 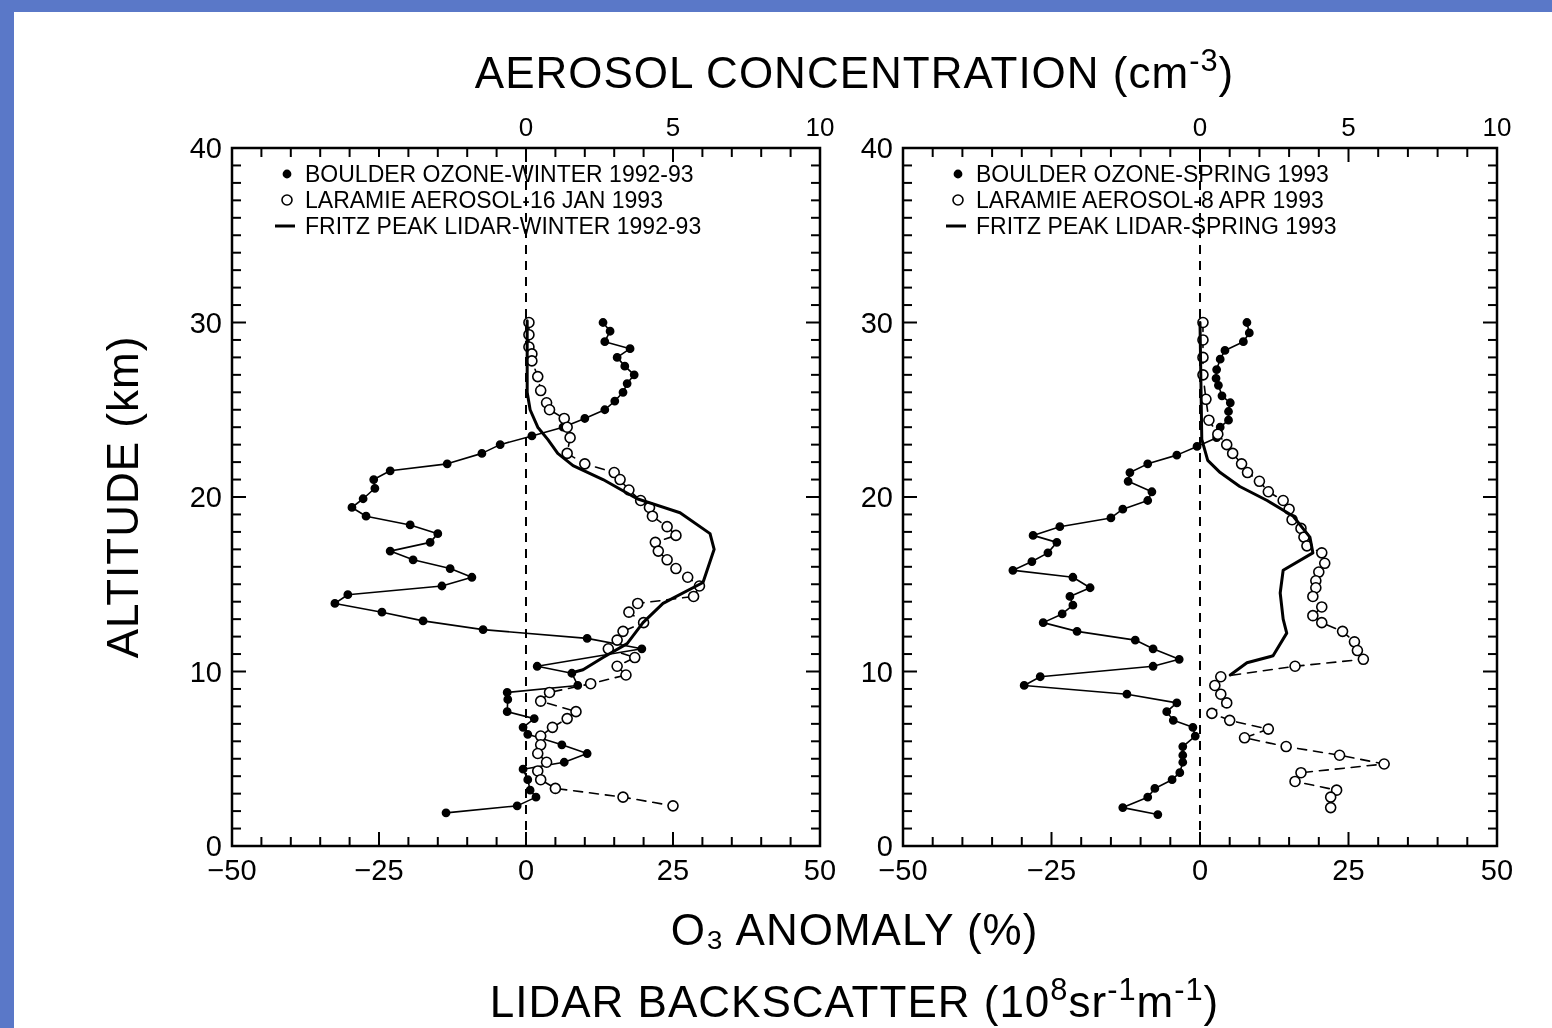 What do you see at coordinates (122, 497) in the screenshot?
I see `y-axis-title: ALTITUDE (km)` at bounding box center [122, 497].